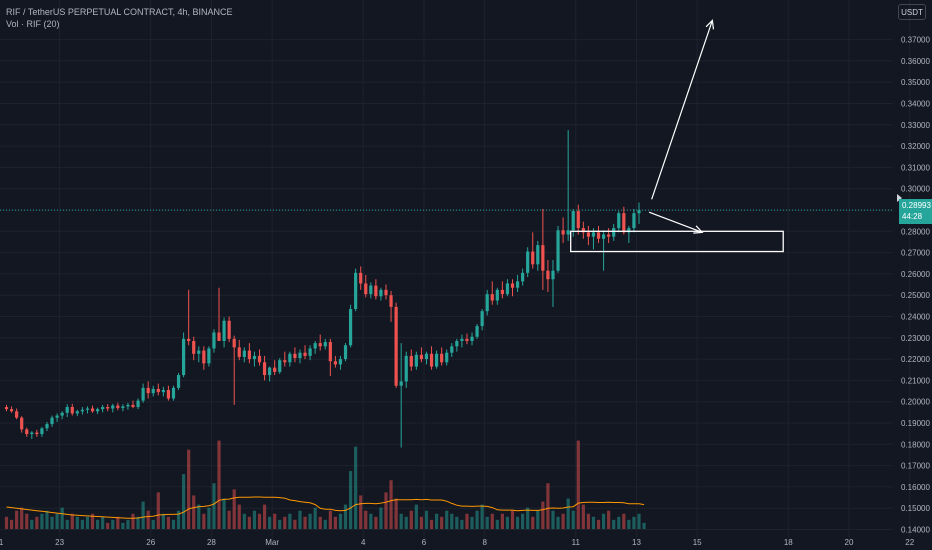 The width and height of the screenshot is (932, 550). I want to click on arrow-head, so click(710, 24).